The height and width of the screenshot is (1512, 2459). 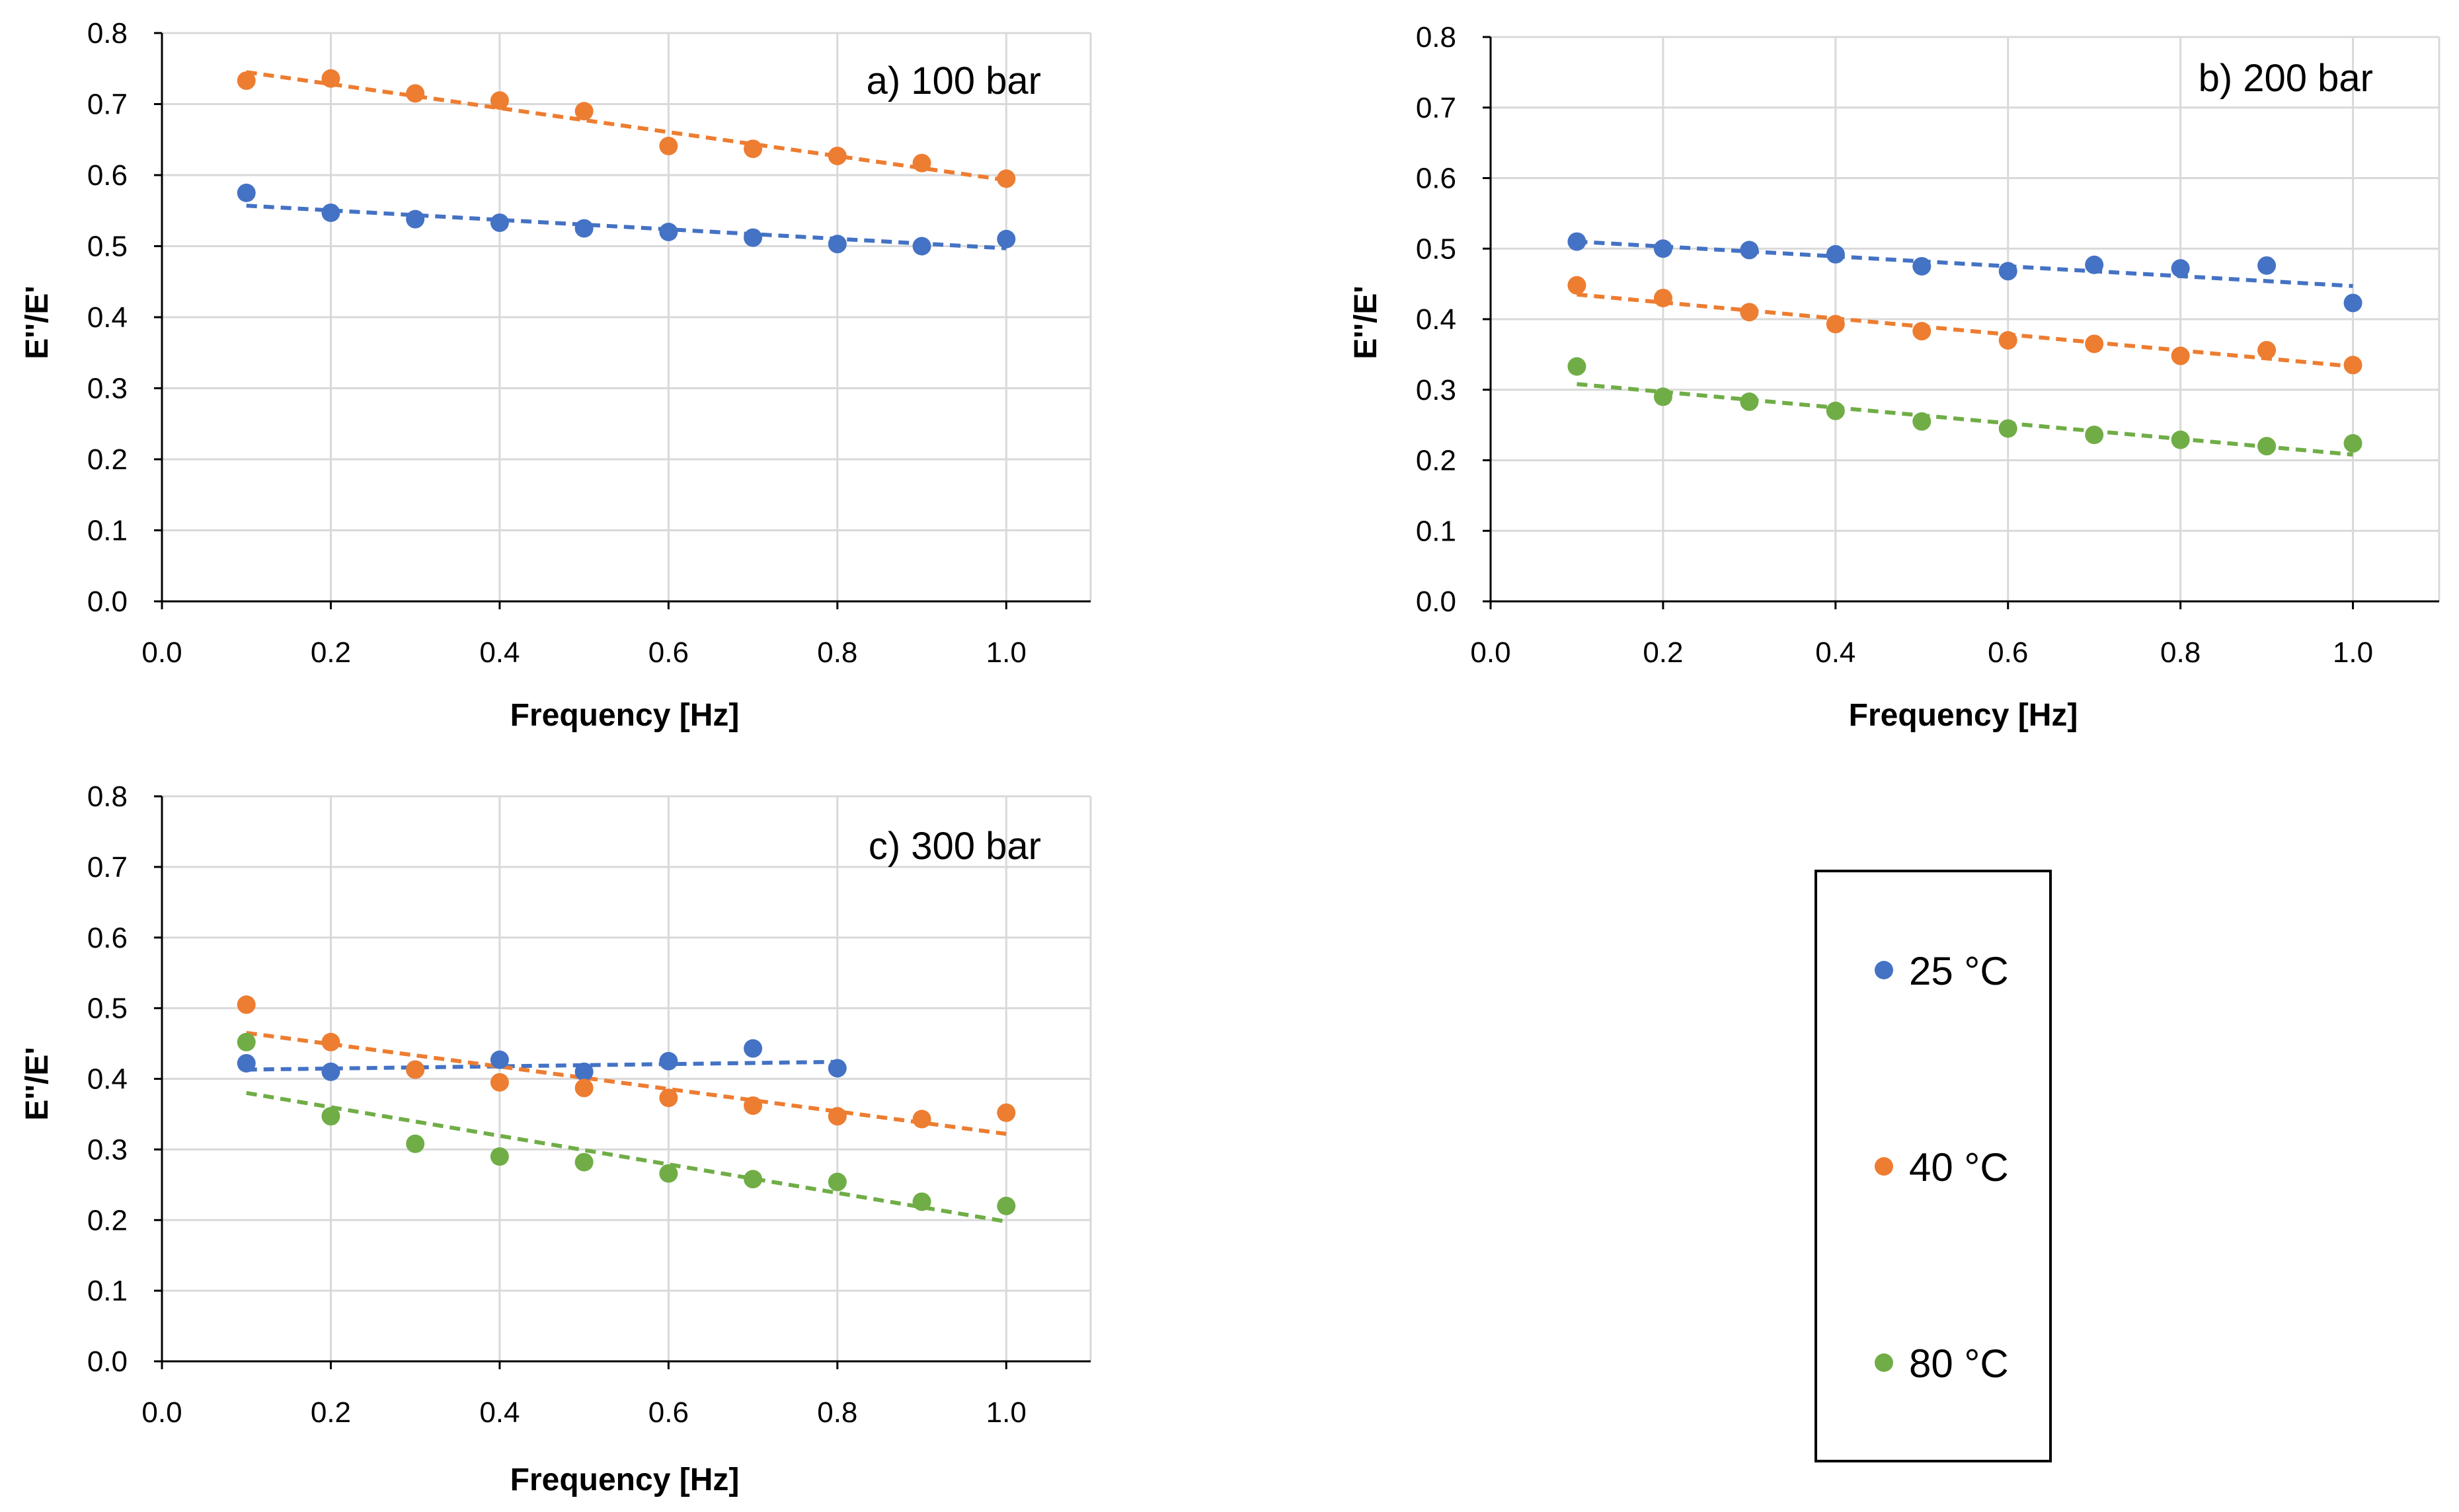 I want to click on chart-title: c) 300 bar, so click(x=955, y=846).